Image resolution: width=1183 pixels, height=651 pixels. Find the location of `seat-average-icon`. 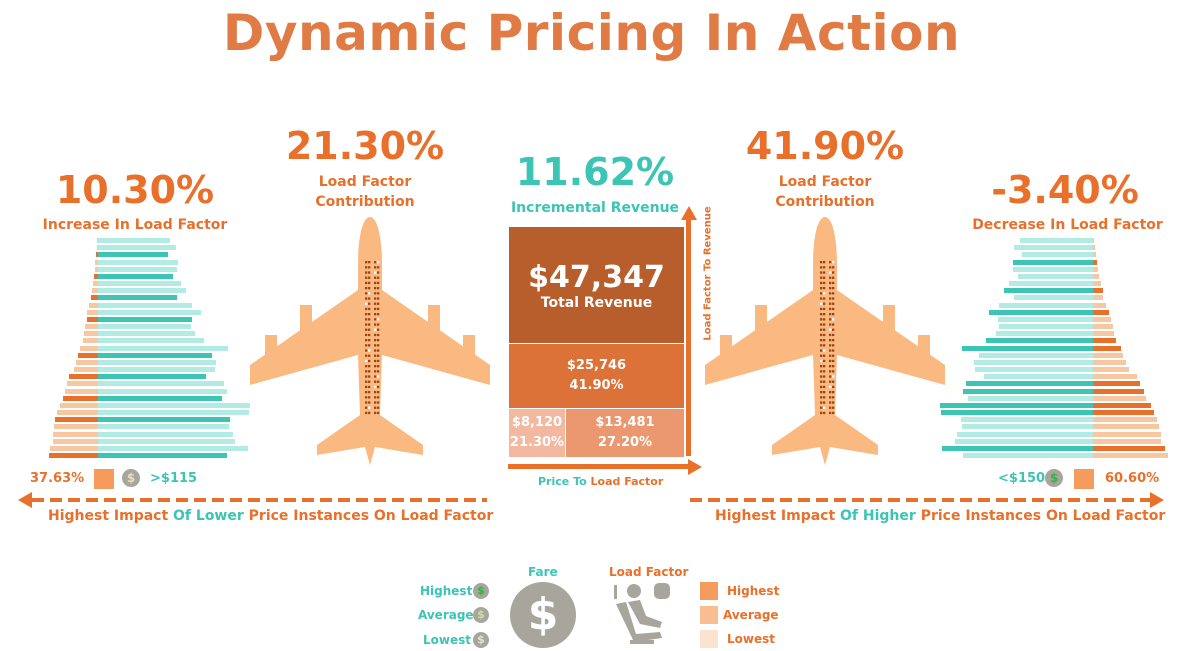

seat-average-icon is located at coordinates (709, 615).